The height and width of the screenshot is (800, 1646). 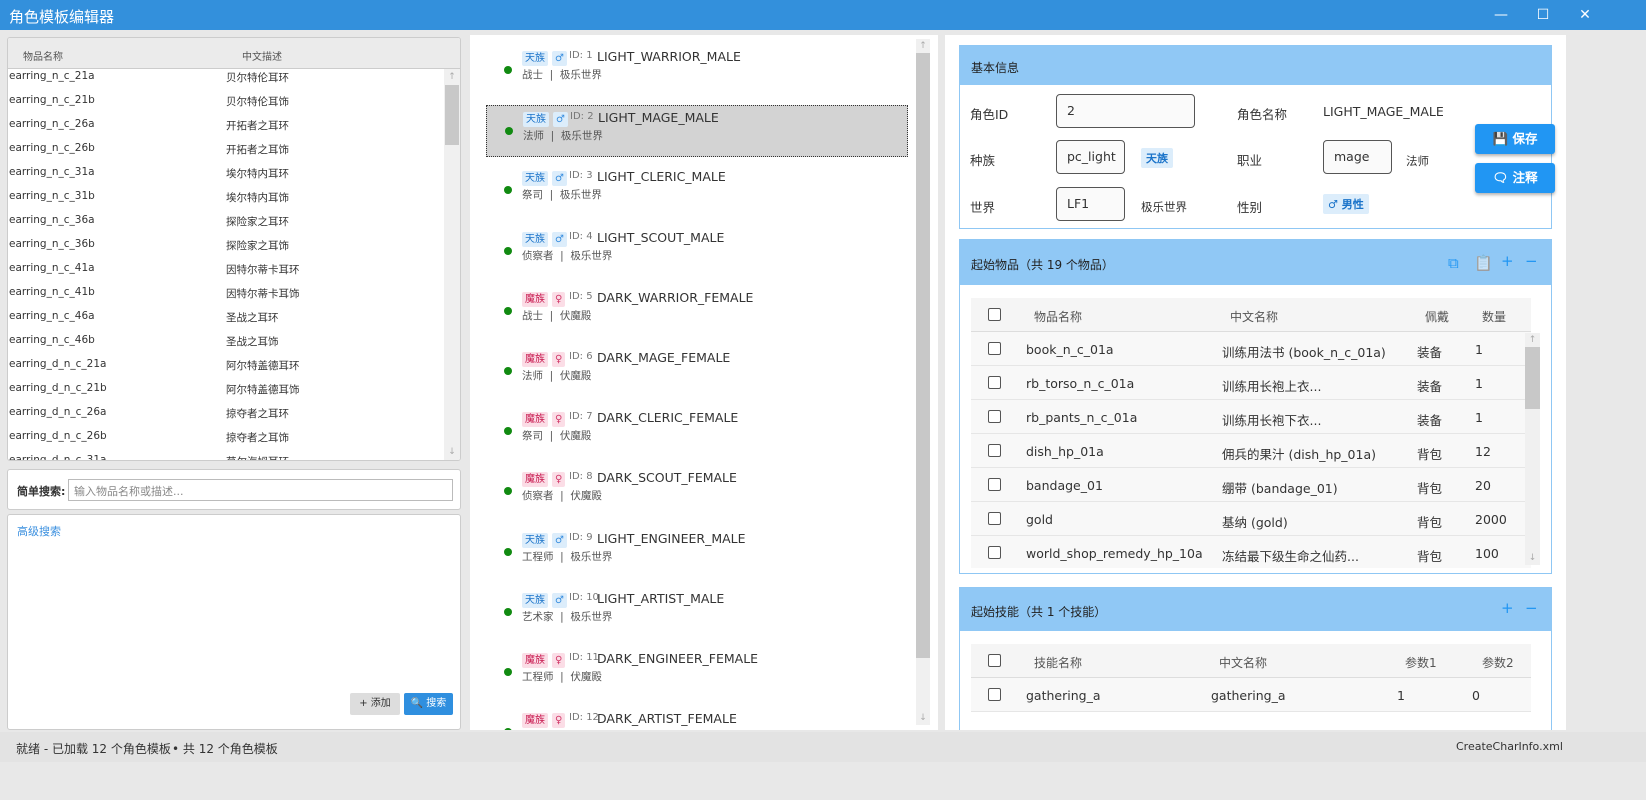 I want to click on copy-icon: ⧉, so click(x=1453, y=263).